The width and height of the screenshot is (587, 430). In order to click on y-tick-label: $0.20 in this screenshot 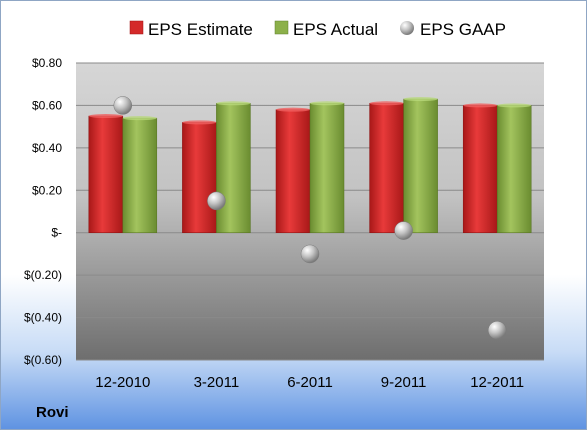, I will do `click(47, 190)`.